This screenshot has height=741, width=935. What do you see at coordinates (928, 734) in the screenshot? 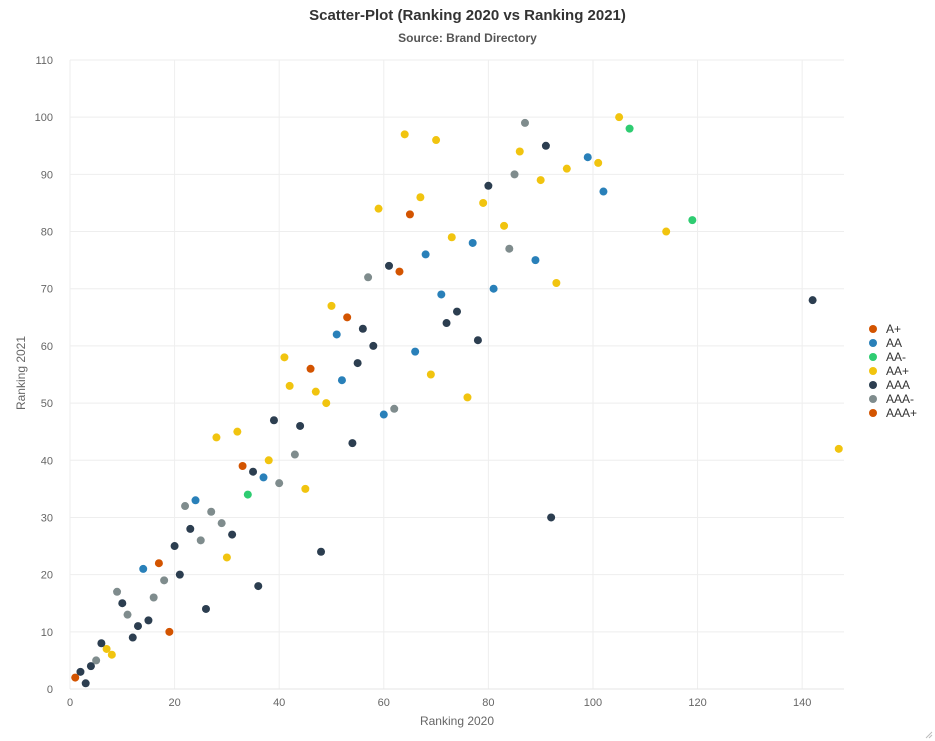
I see `resize-grip-icon` at bounding box center [928, 734].